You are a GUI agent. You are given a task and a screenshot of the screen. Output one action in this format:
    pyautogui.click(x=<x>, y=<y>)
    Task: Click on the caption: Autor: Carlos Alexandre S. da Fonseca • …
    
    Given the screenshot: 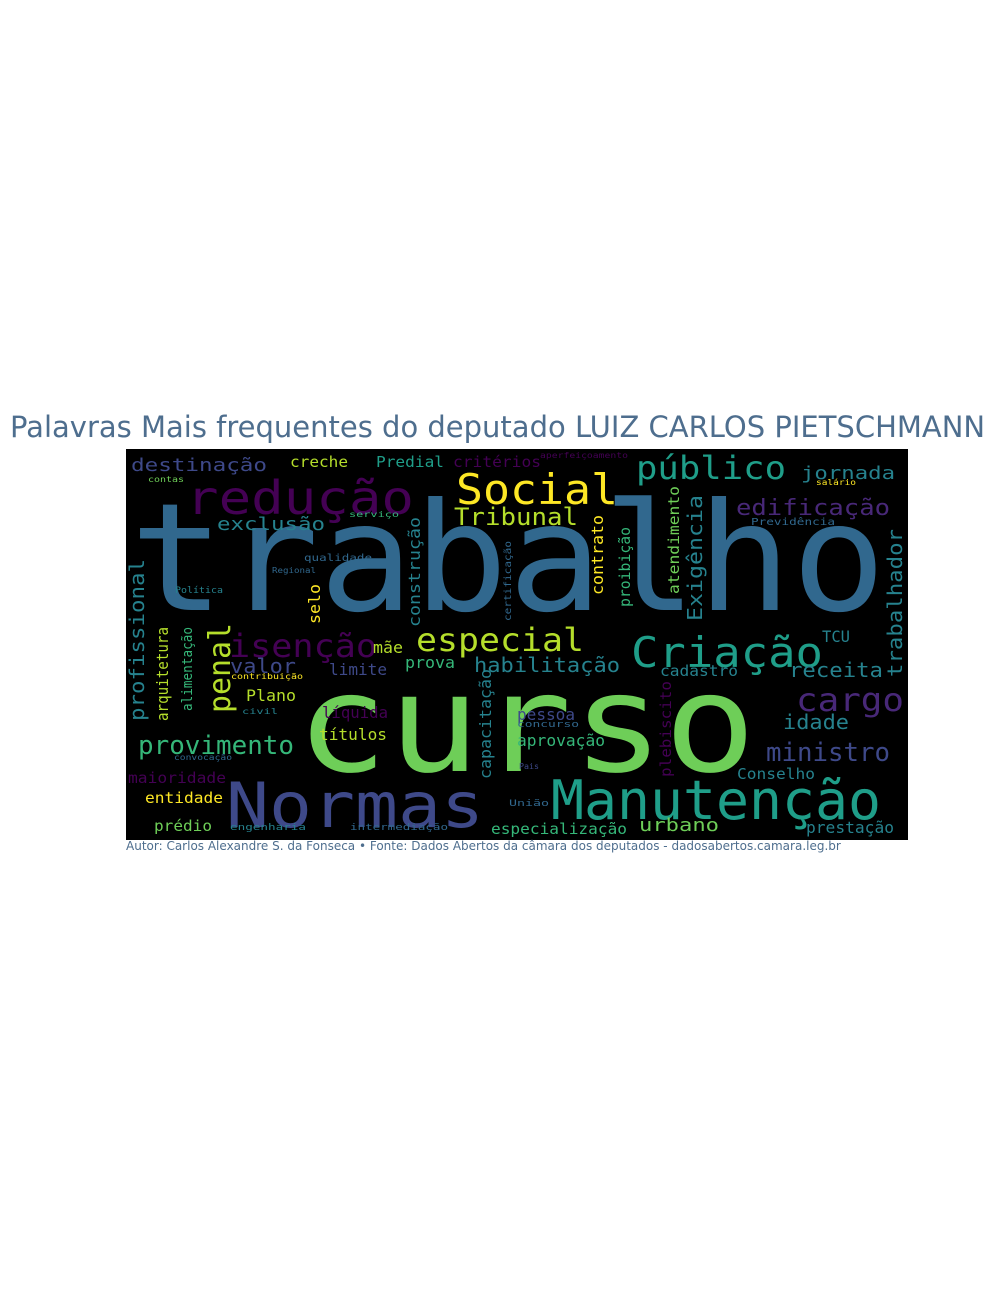 What is the action you would take?
    pyautogui.click(x=483, y=846)
    